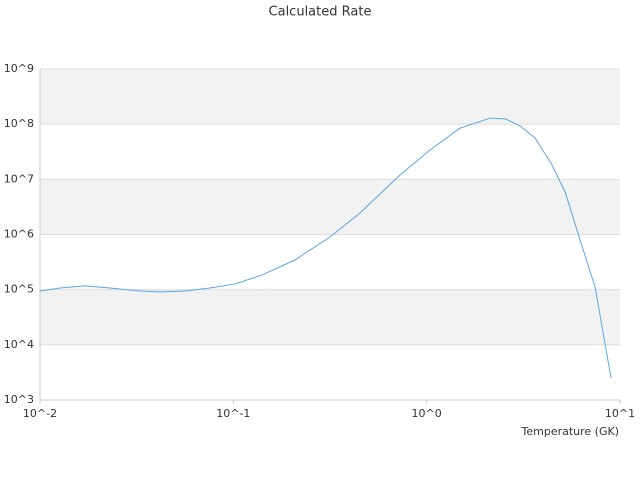  Describe the element at coordinates (19, 234) in the screenshot. I see `y-tick-label: 10^6` at that location.